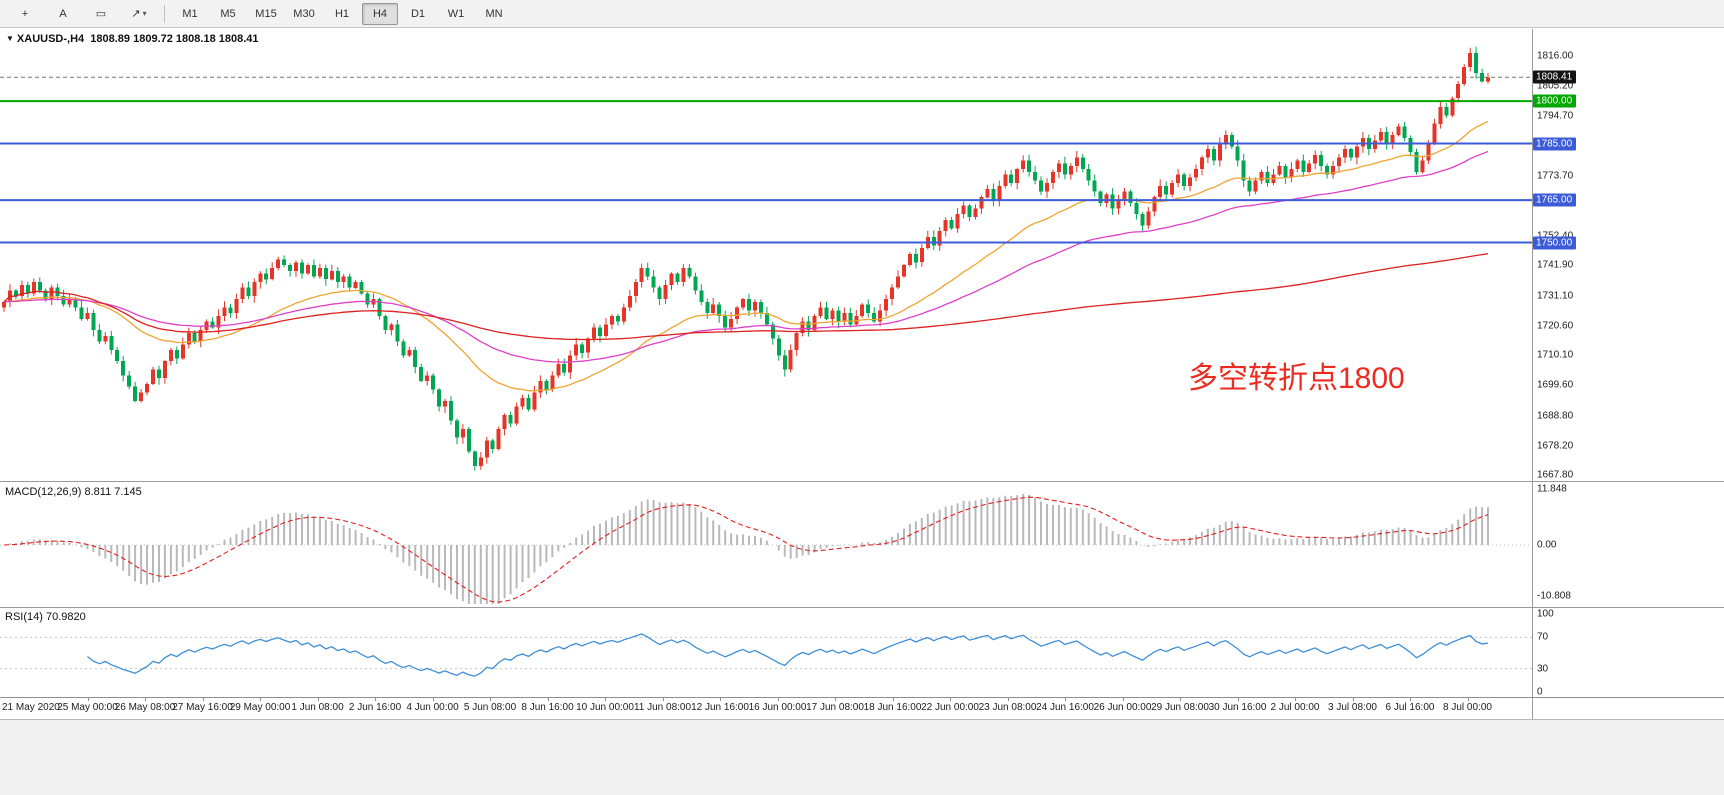 The width and height of the screenshot is (1724, 795). What do you see at coordinates (547, 707) in the screenshot?
I see `time-axis-label: 8 Jun 16:00` at bounding box center [547, 707].